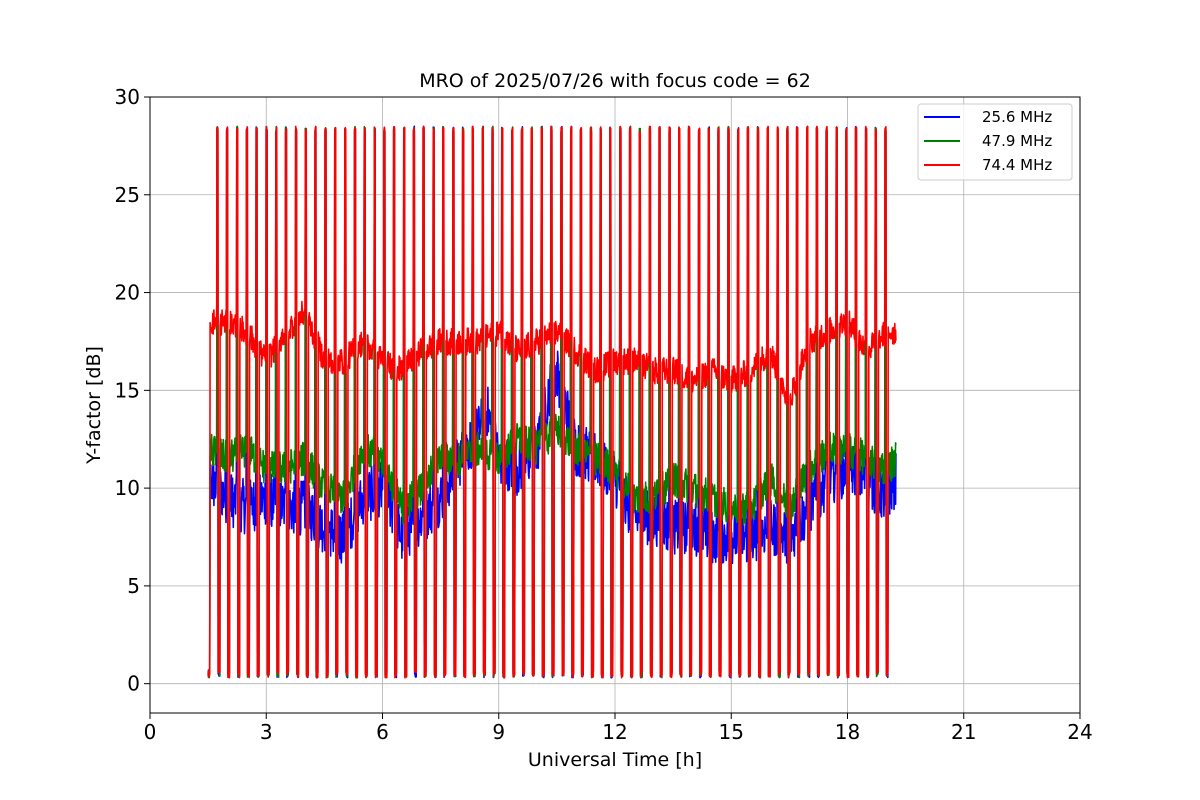  Describe the element at coordinates (1017, 165) in the screenshot. I see `legend-label-74-4-mhz: 74.4 MHz` at that location.